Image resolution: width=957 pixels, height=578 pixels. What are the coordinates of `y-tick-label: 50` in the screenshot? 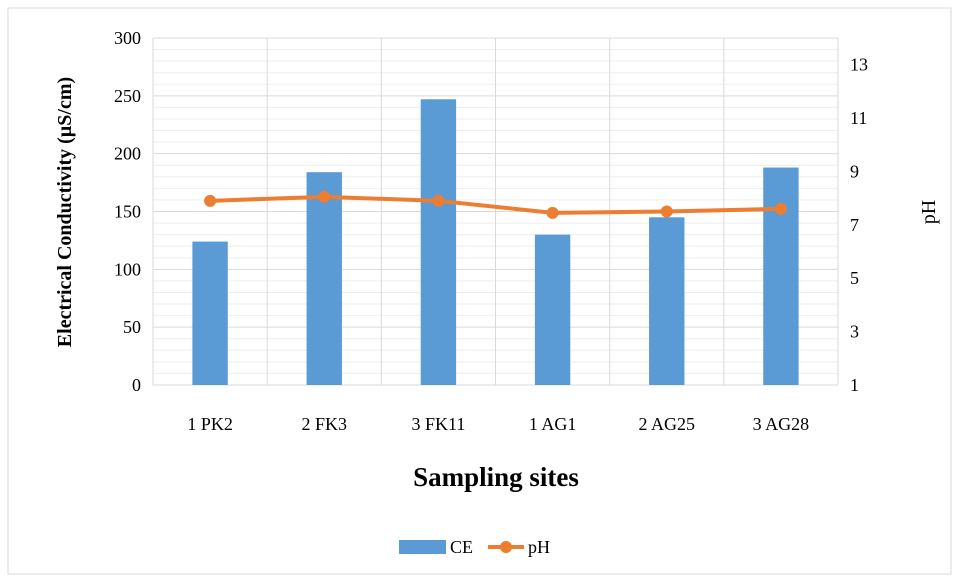 It's located at (132, 327).